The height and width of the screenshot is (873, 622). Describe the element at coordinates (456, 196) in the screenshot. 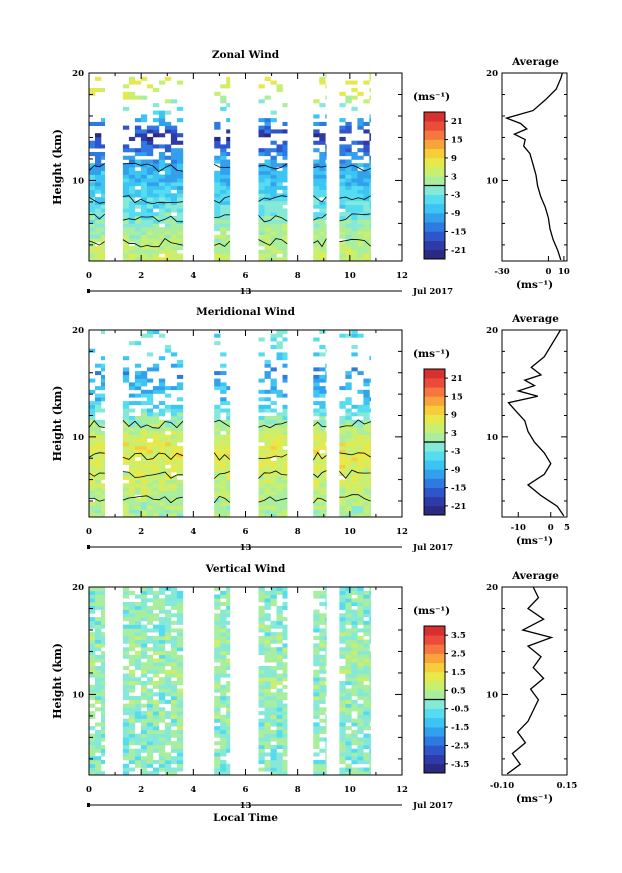

I see `colorbar-tick-label: -3` at that location.